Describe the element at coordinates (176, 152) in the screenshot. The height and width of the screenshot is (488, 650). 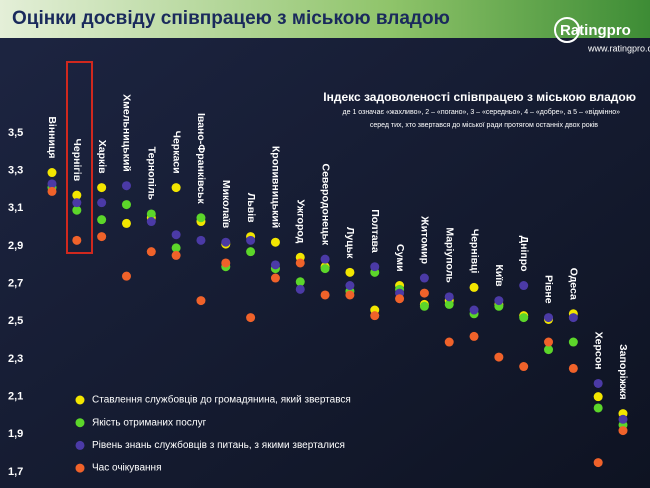
I see `category-label: Черкаси` at that location.